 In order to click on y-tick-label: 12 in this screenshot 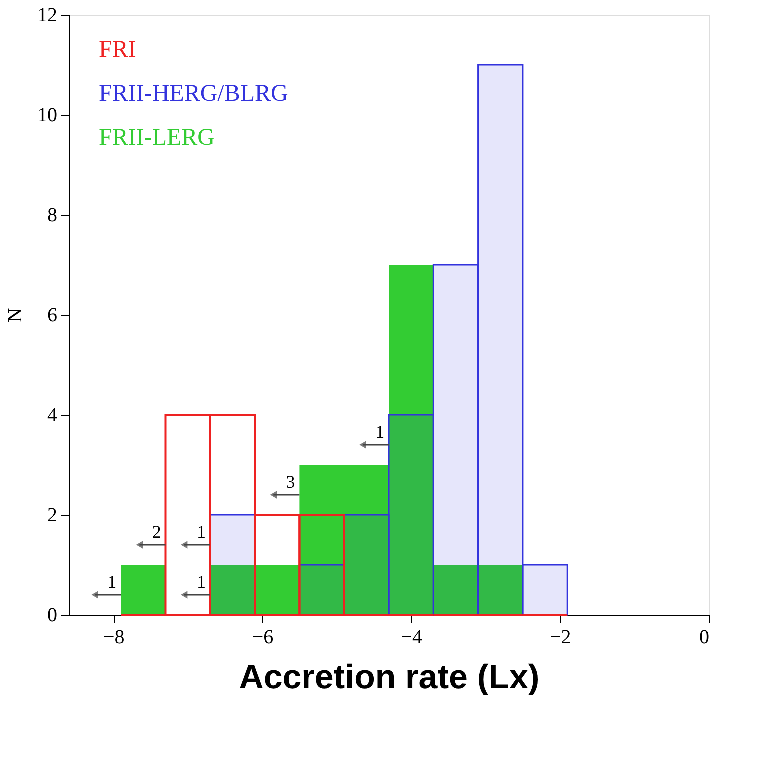, I will do `click(48, 15)`.